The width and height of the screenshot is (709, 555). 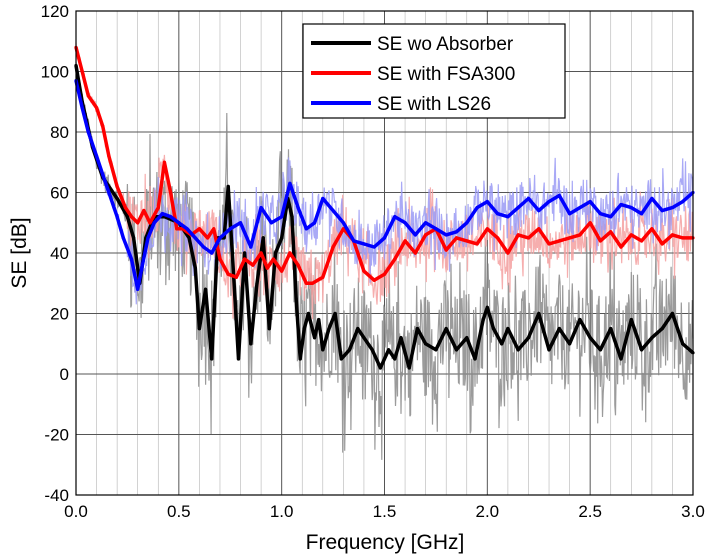 I want to click on x-tick-label: 0.0, so click(x=76, y=511).